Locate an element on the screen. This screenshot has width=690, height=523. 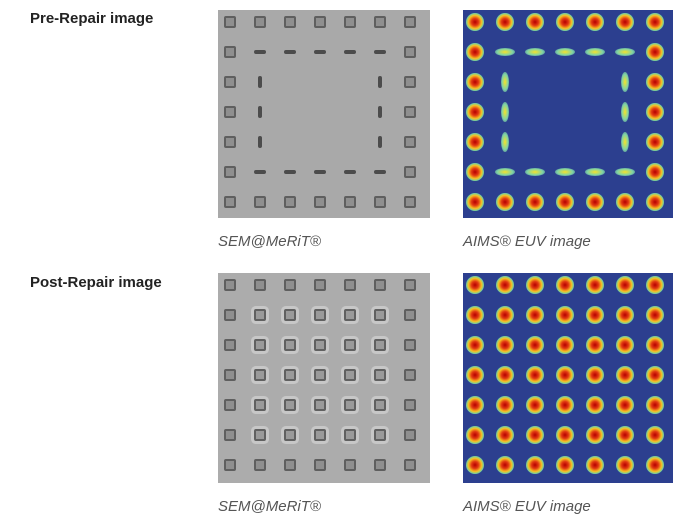
pre-repair-label: Pre-Repair image is located at coordinates (92, 18).